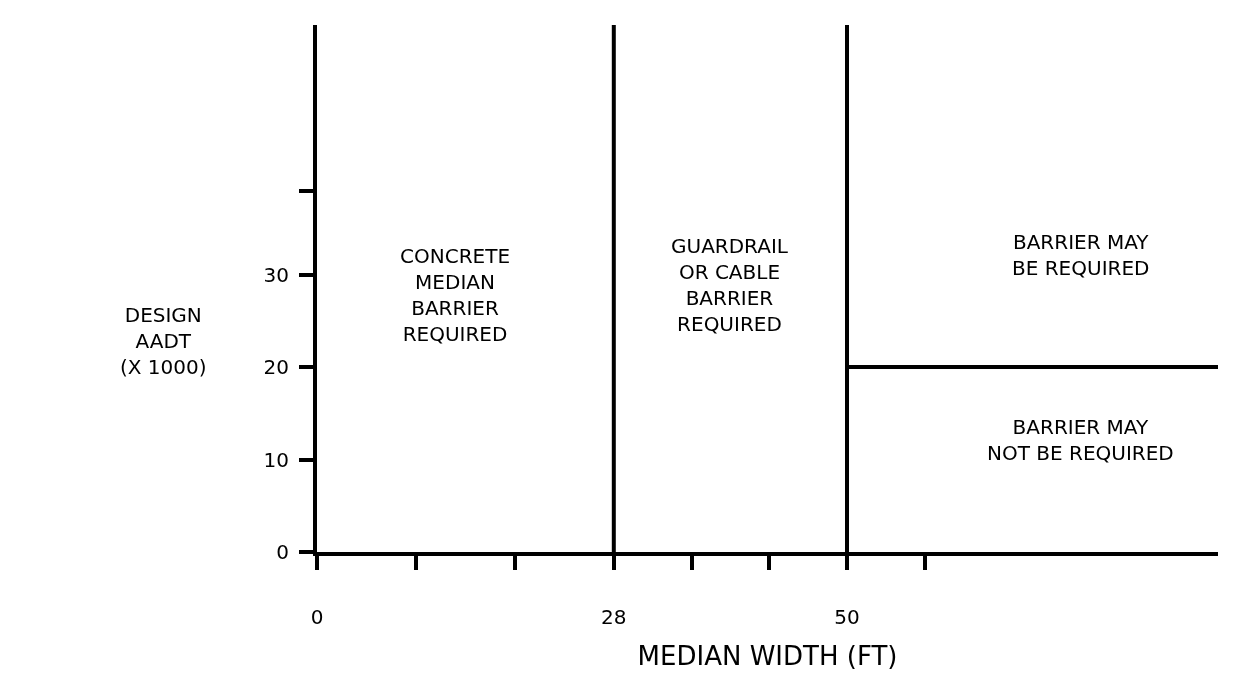 The height and width of the screenshot is (699, 1238). Describe the element at coordinates (276, 367) in the screenshot. I see `y-tick-label: 20` at that location.